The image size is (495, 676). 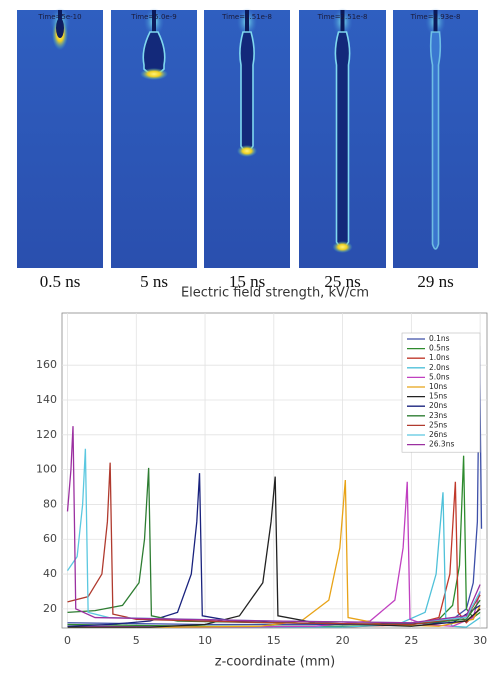 I want to click on legend-label: 26ns, so click(x=438, y=434).